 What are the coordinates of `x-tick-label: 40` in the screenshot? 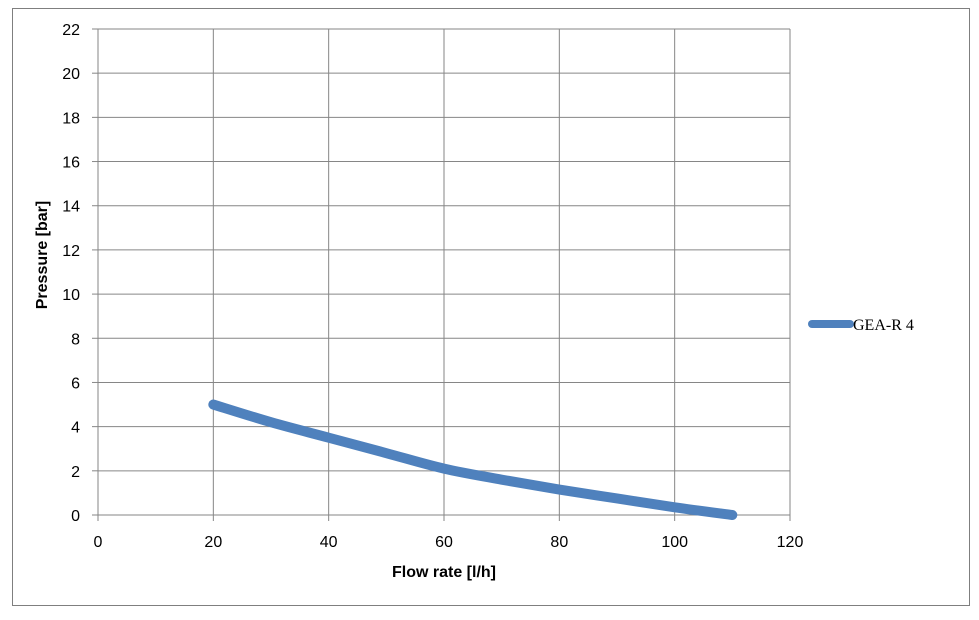 It's located at (329, 542).